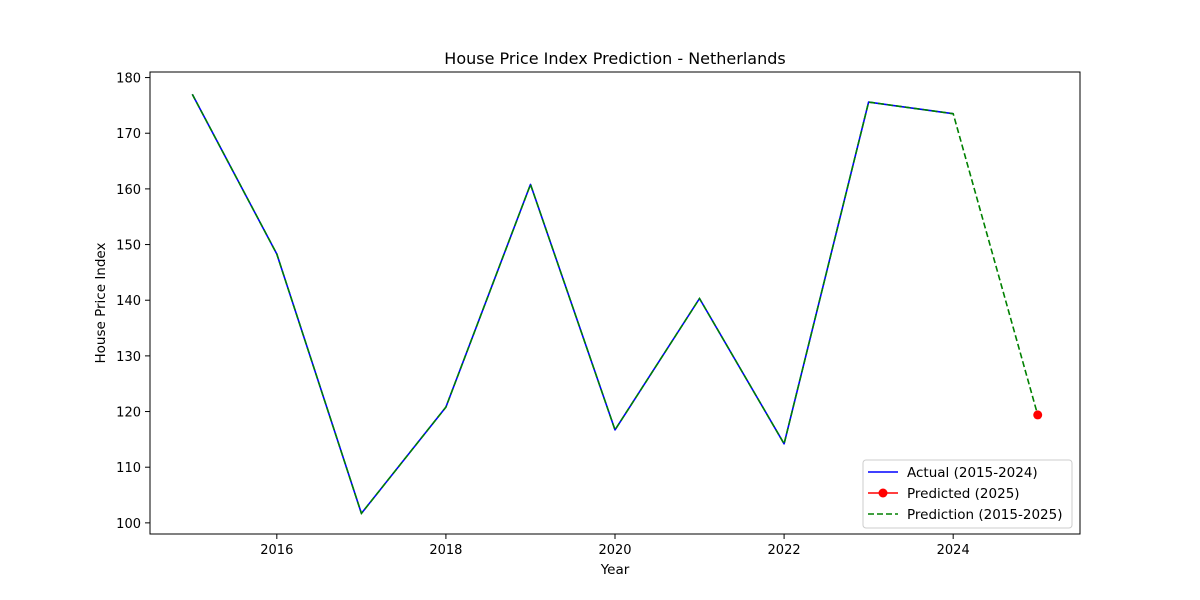 This screenshot has width=1200, height=600. What do you see at coordinates (128, 79) in the screenshot?
I see `y-tick-label: 180` at bounding box center [128, 79].